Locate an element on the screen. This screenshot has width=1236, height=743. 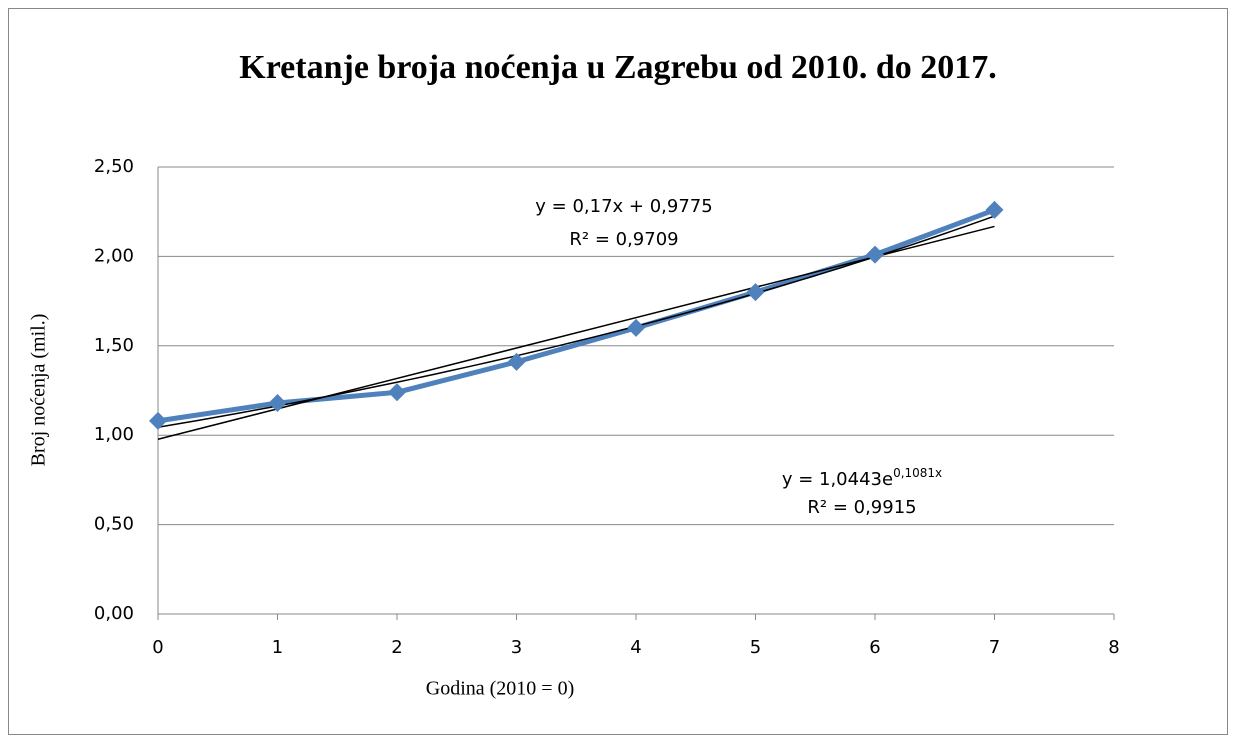
trendline-r2: R² = 0,9709 is located at coordinates (623, 239).